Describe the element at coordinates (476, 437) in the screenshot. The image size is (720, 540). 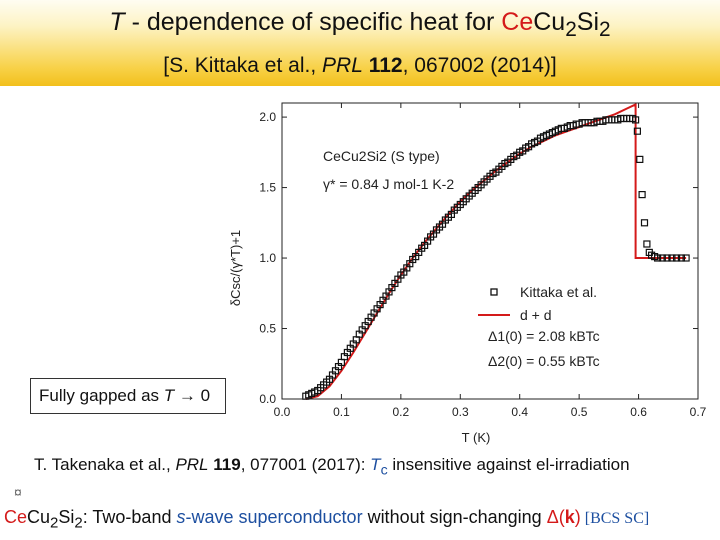
I see `x-axis-label: T (K)` at that location.